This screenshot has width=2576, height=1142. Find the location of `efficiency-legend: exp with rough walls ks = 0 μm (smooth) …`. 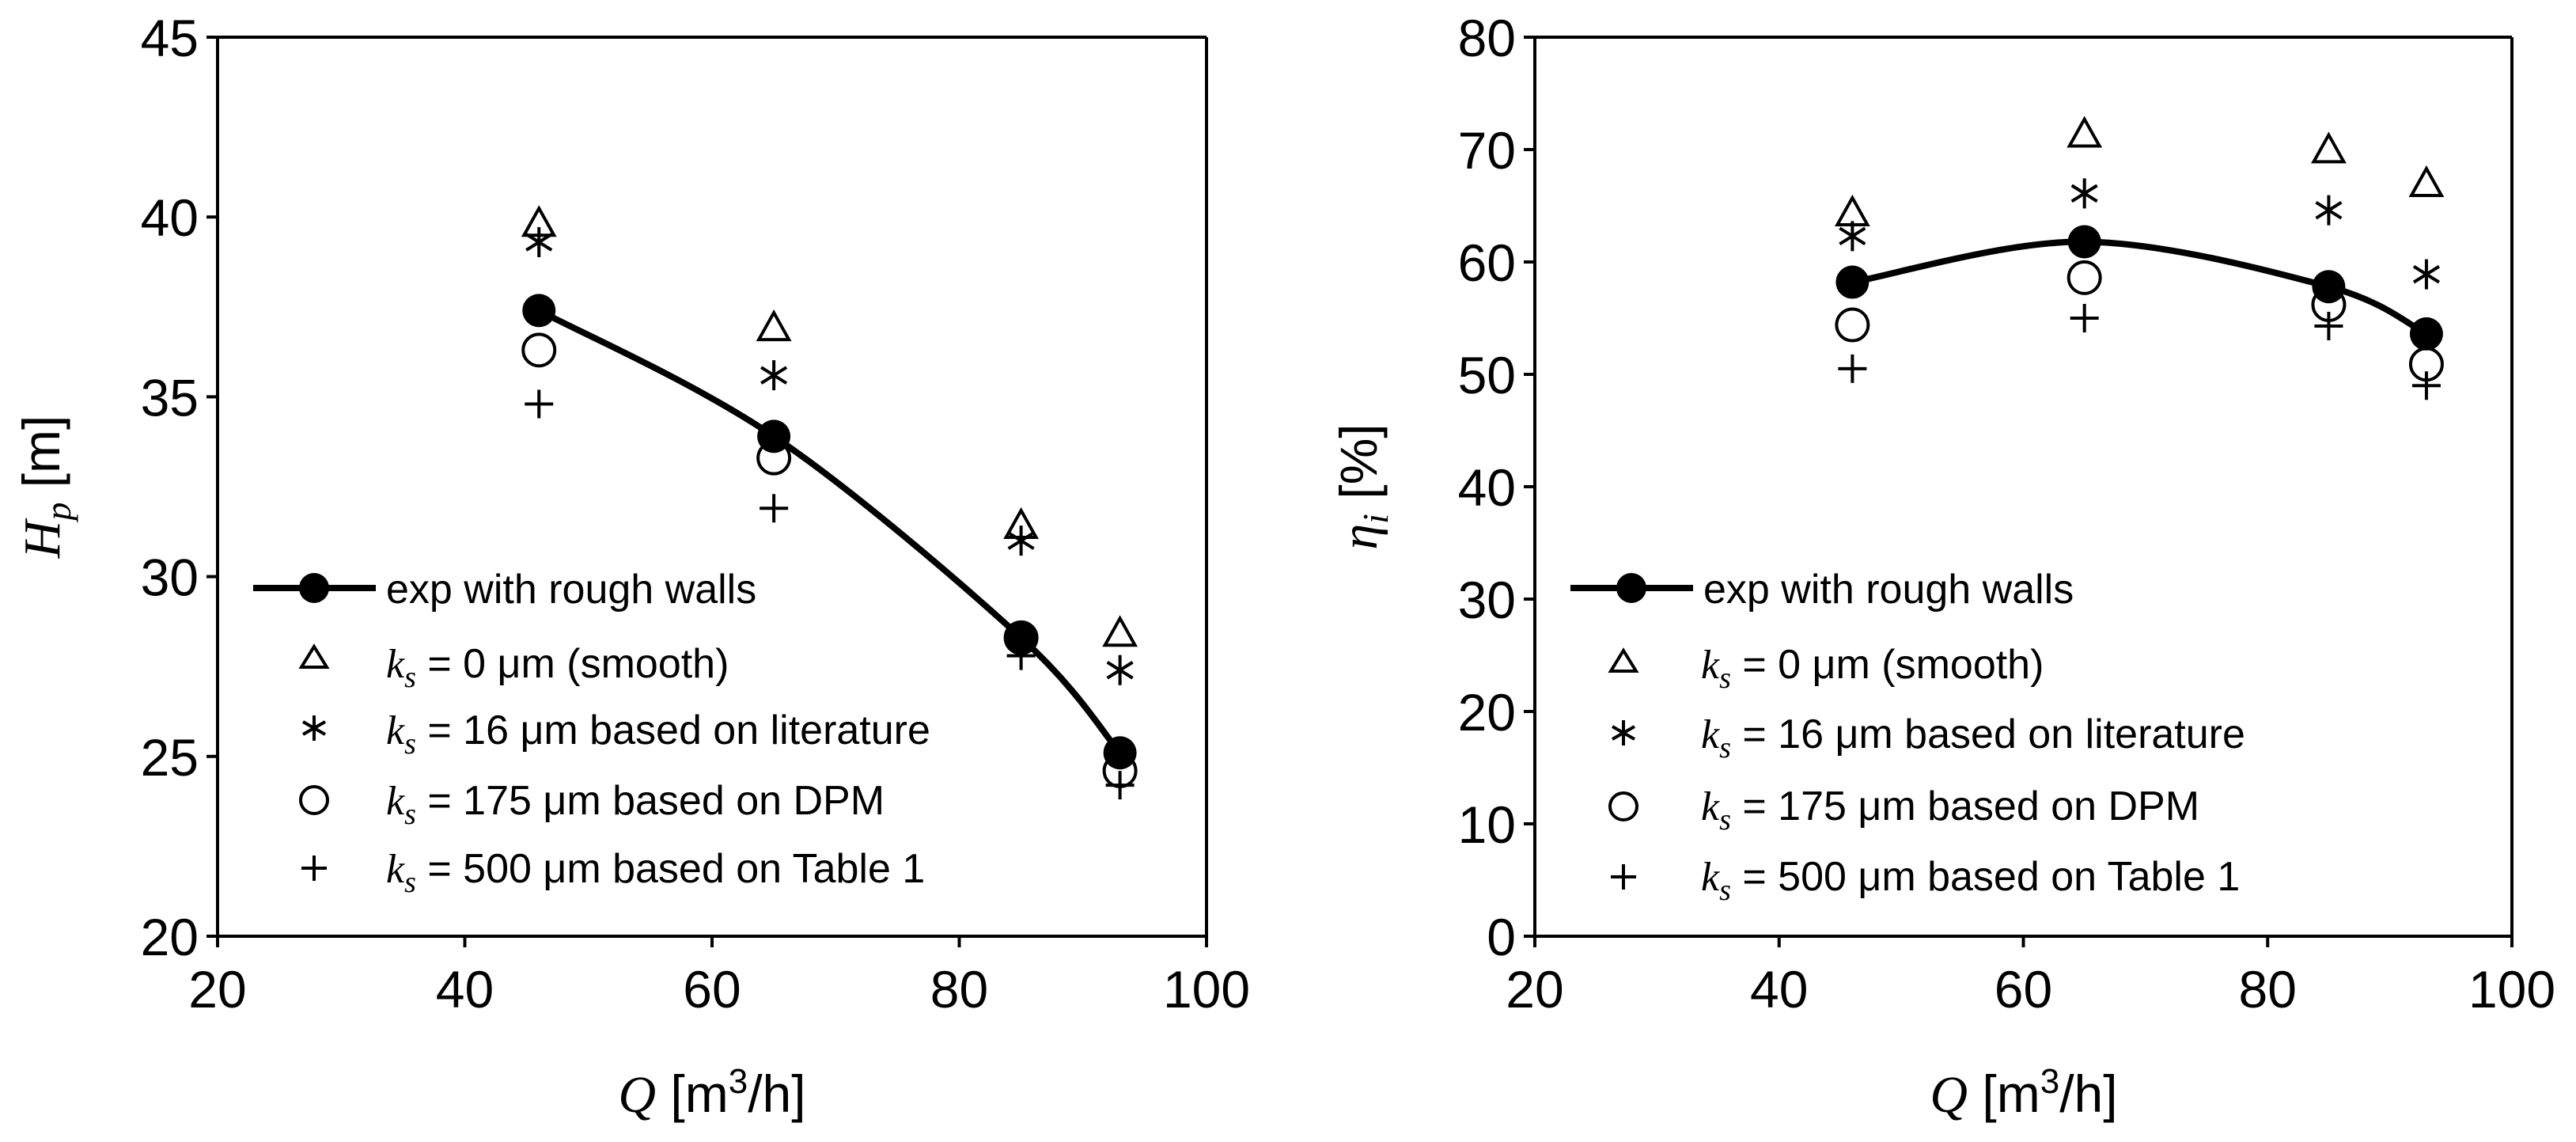

efficiency-legend: exp with rough walls ks = 0 μm (smooth) … is located at coordinates (1907, 737).